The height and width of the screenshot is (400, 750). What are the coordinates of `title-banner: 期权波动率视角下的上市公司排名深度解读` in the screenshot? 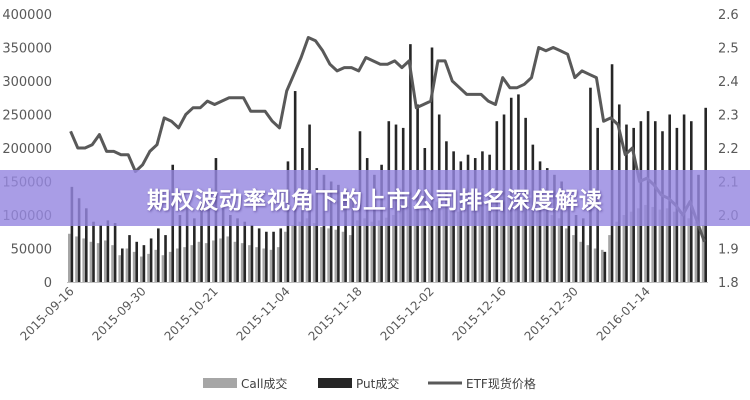 It's located at (375, 198).